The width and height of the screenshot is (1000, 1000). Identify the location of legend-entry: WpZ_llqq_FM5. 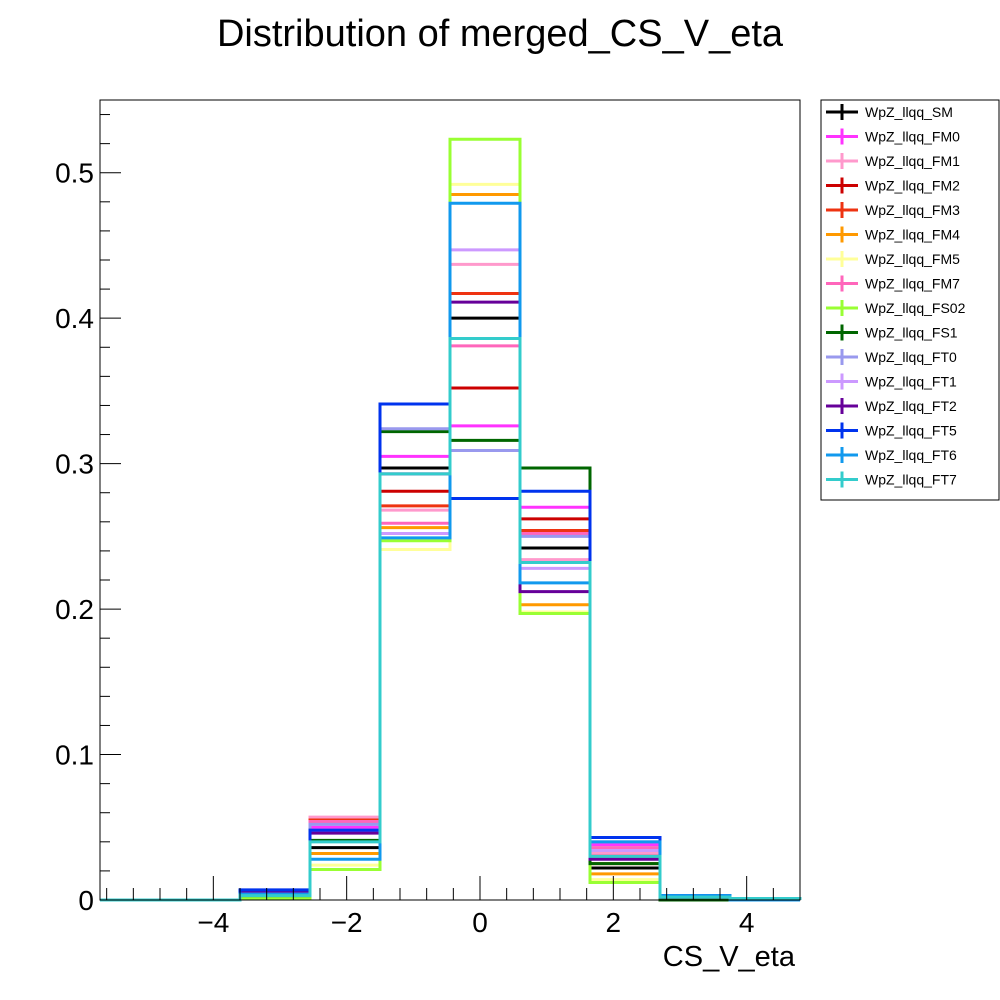
(893, 259).